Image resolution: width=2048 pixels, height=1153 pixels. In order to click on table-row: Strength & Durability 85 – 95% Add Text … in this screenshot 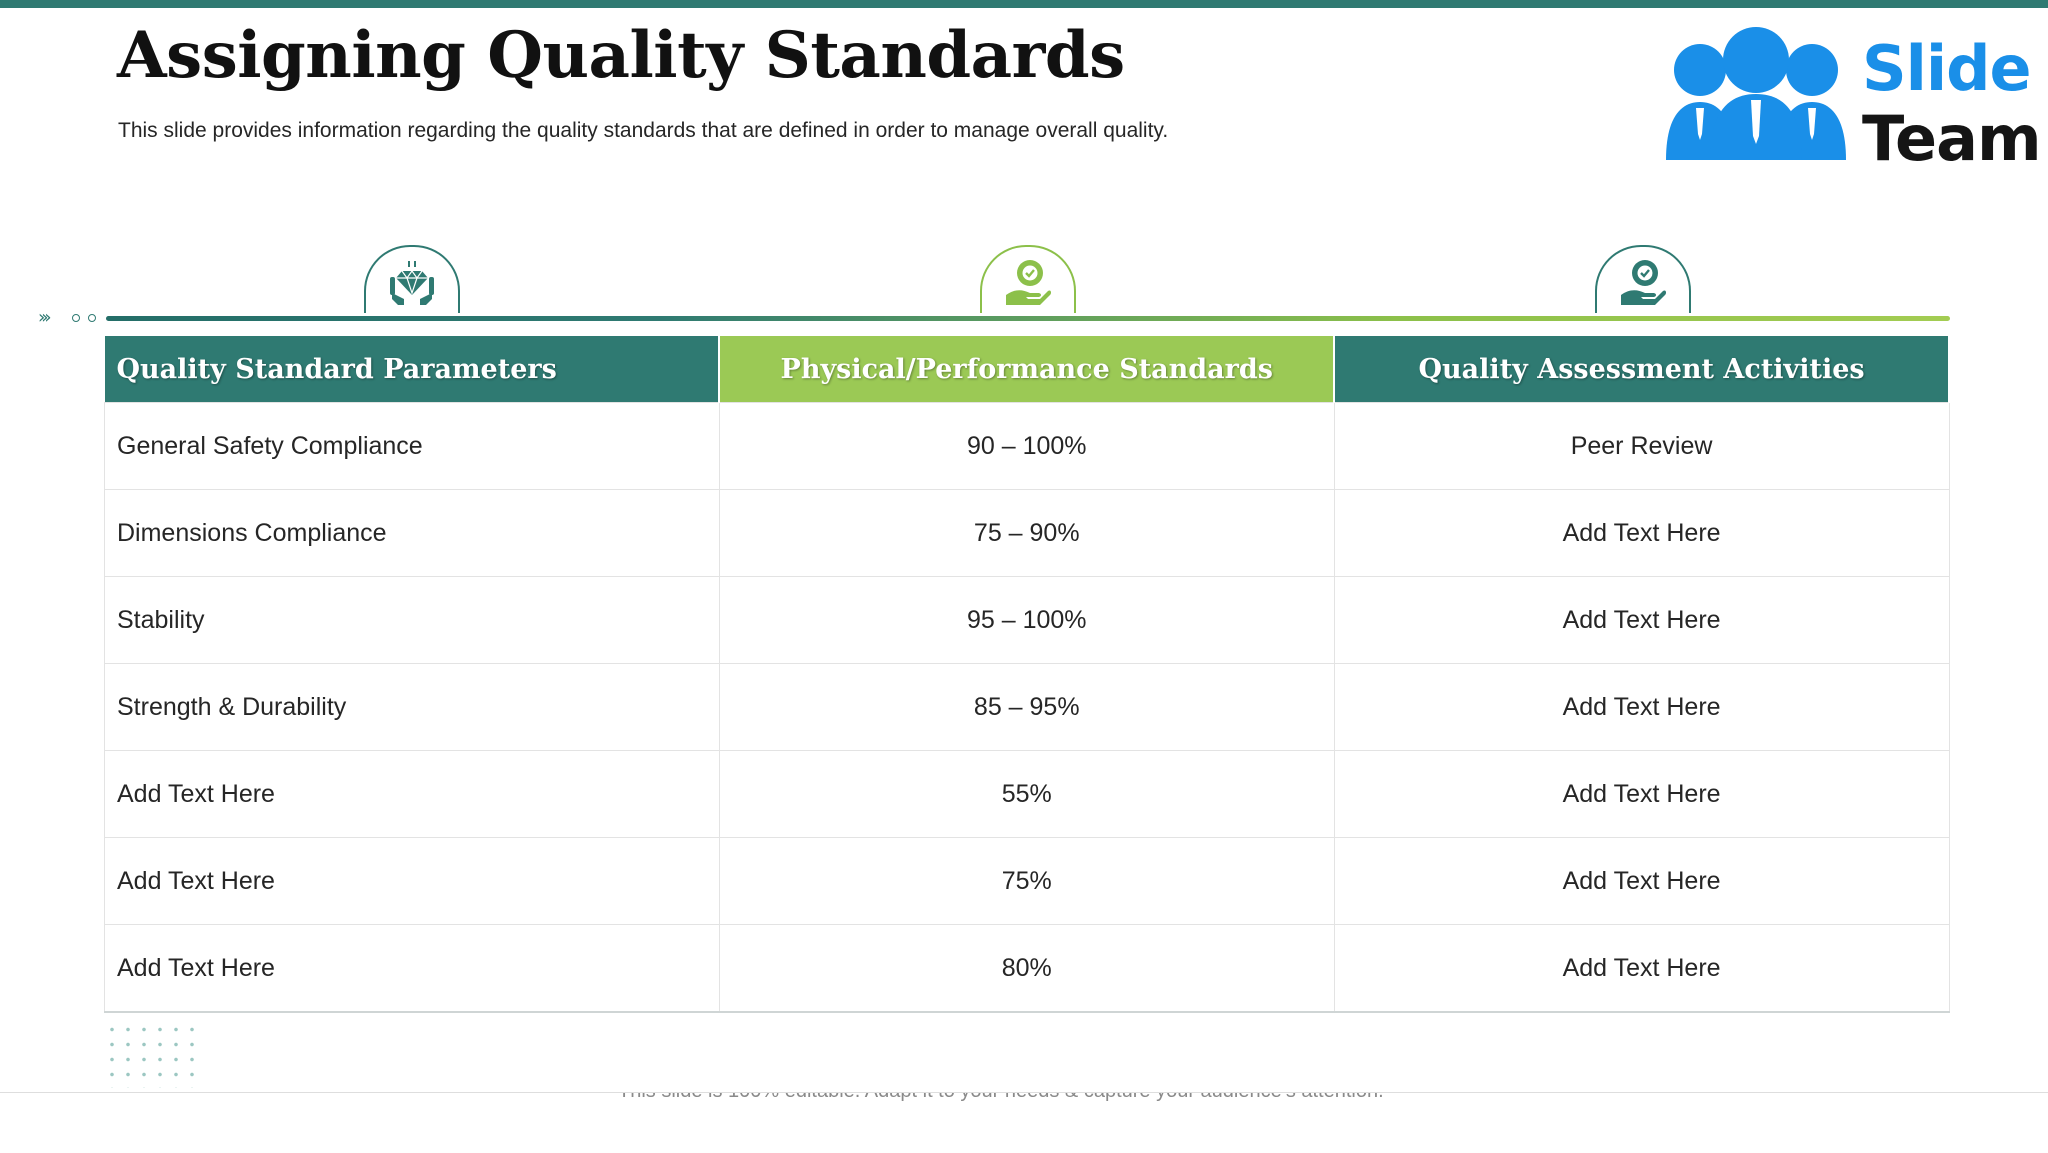, I will do `click(1027, 707)`.